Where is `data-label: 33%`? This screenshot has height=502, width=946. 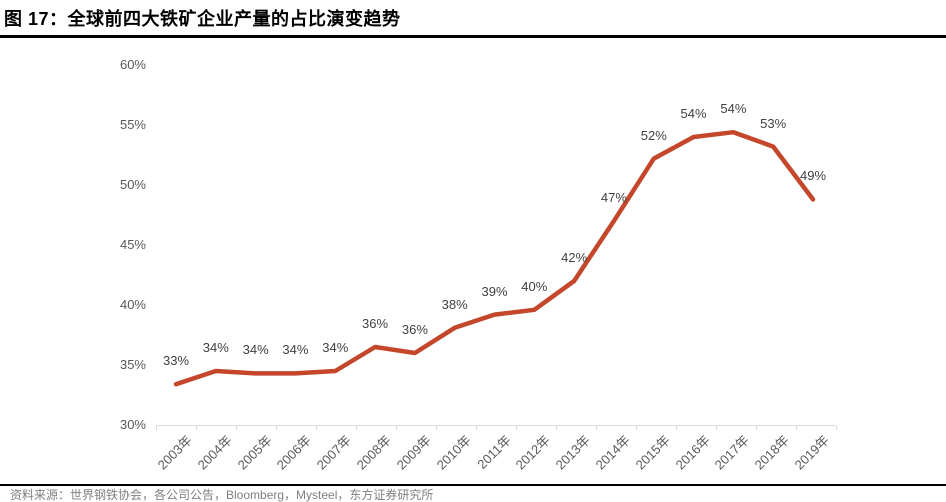
data-label: 33% is located at coordinates (176, 361).